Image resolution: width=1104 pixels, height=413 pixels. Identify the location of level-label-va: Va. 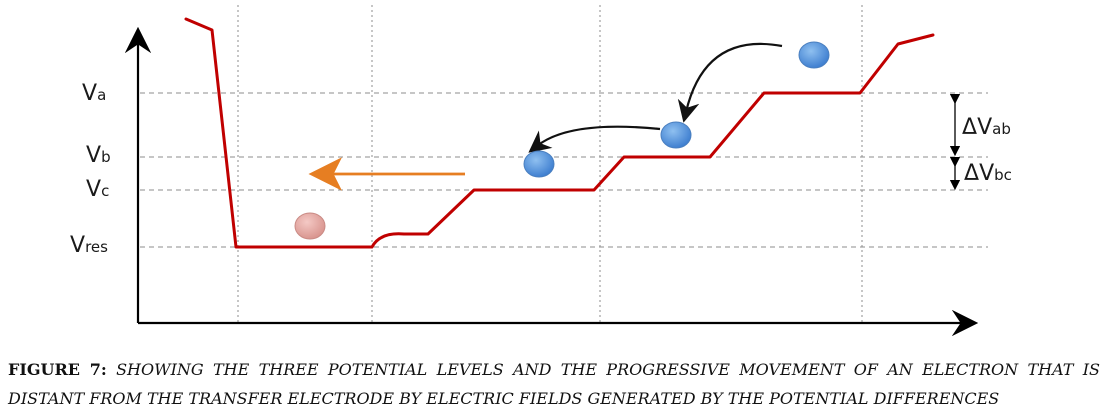
(94, 93).